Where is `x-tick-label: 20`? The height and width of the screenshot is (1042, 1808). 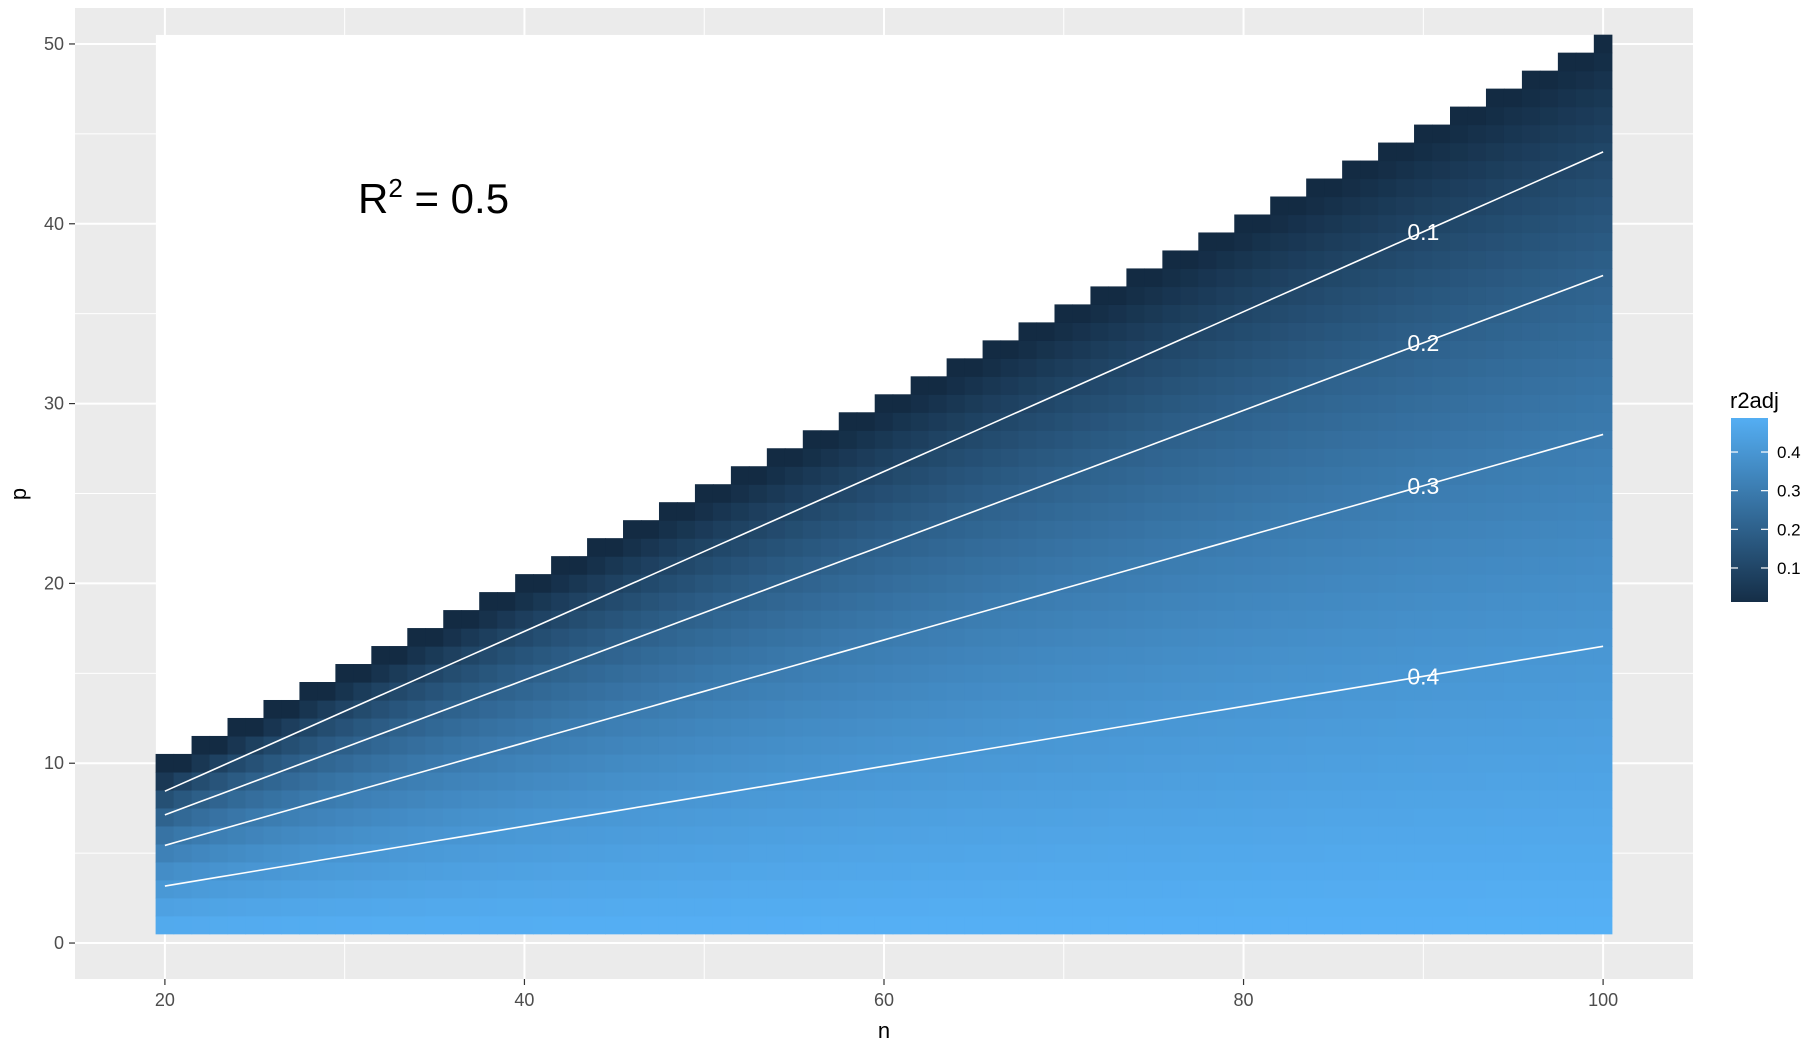 x-tick-label: 20 is located at coordinates (165, 1000).